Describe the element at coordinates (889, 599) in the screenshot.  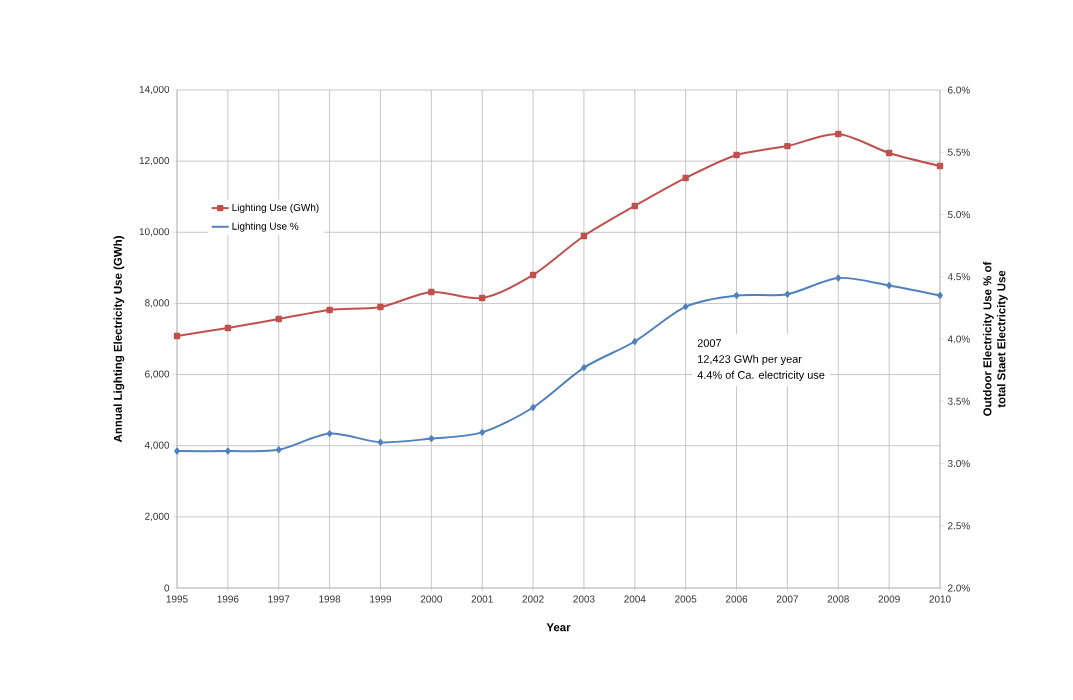
I see `x-tick-label: 2009` at that location.